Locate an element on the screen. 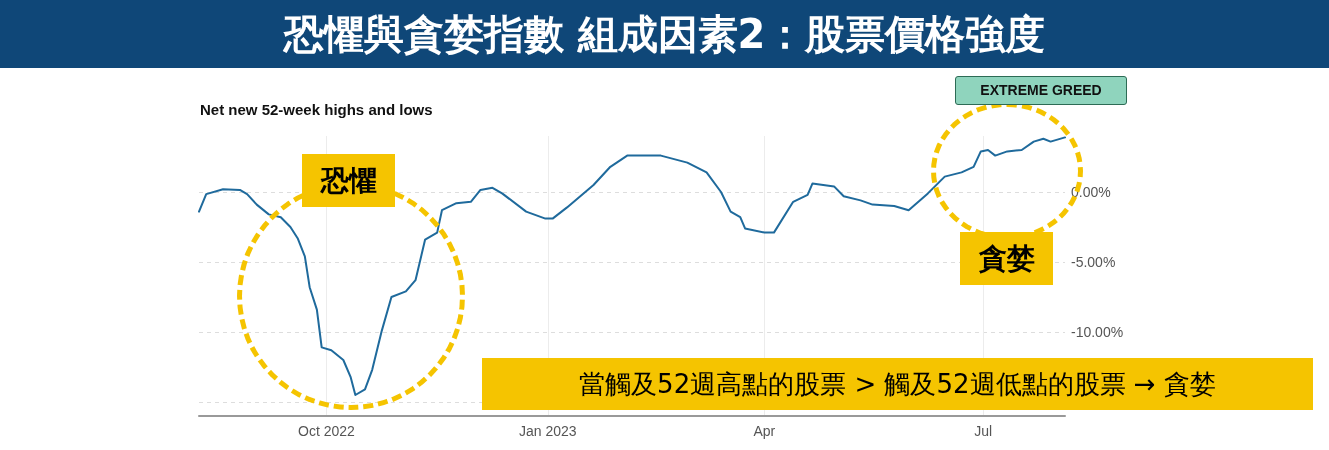  x-tick-label: Jul is located at coordinates (983, 431).